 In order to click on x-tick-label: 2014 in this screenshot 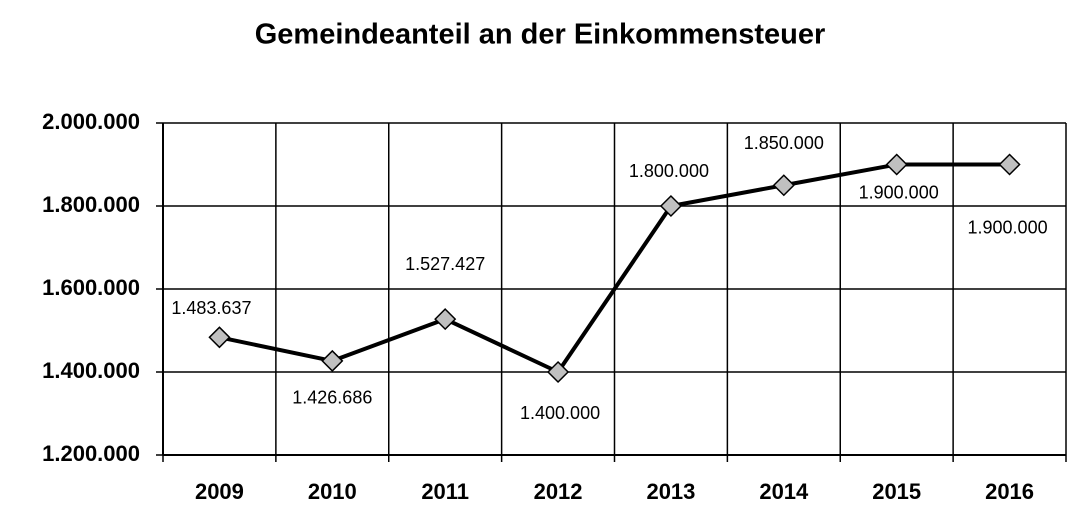, I will do `click(784, 491)`.